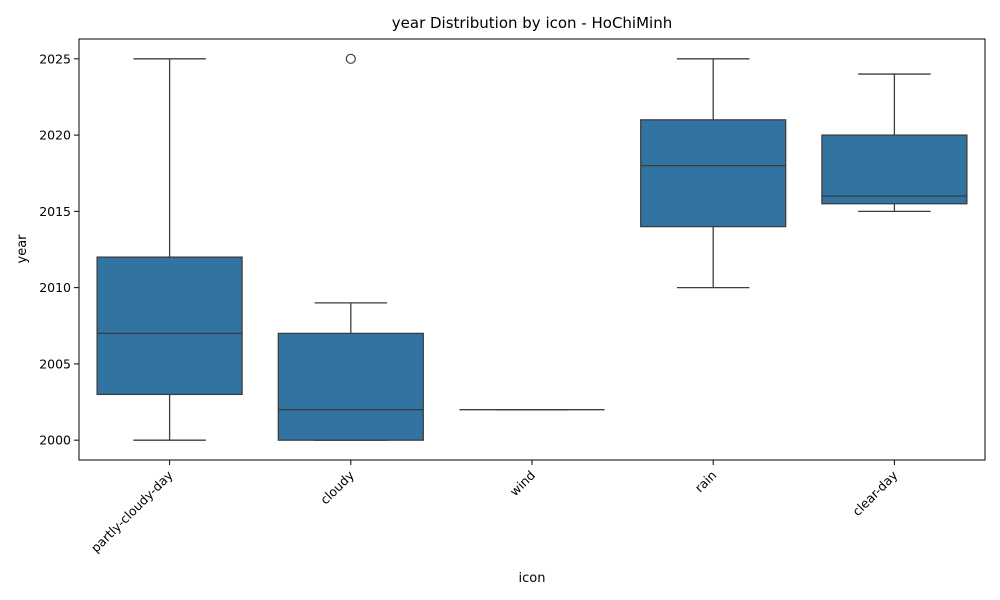 Image resolution: width=1000 pixels, height=600 pixels. I want to click on outlier-point, so click(350, 58).